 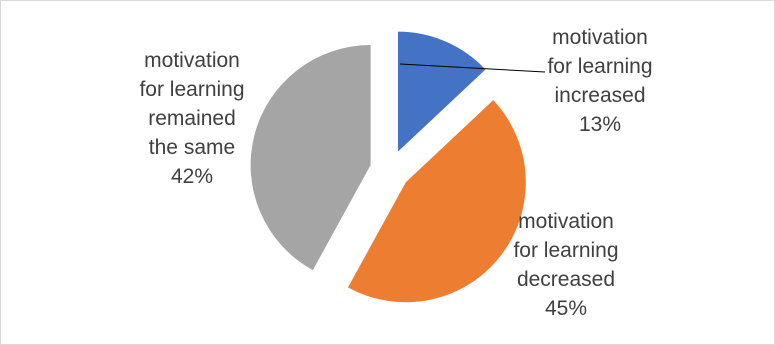 I want to click on slice-value-label: 13%, so click(x=600, y=124).